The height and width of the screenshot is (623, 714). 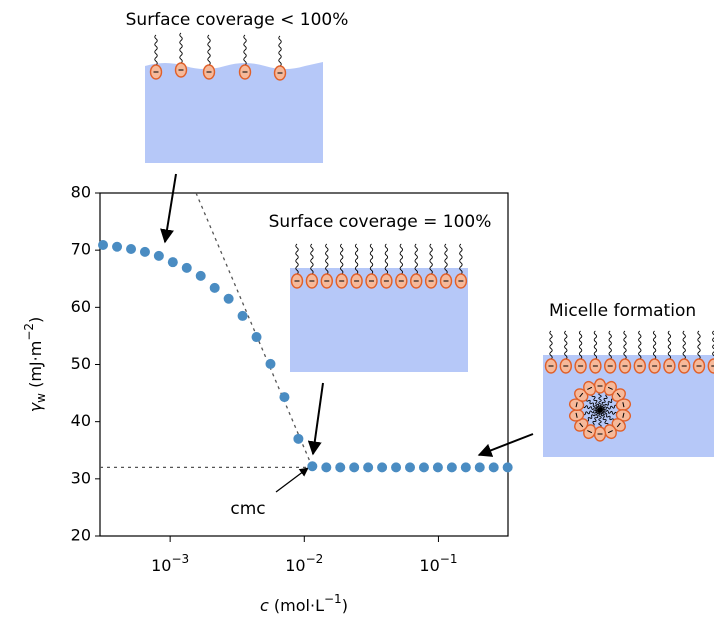 I want to click on x-tick-label: 10⁻³, so click(x=170, y=563).